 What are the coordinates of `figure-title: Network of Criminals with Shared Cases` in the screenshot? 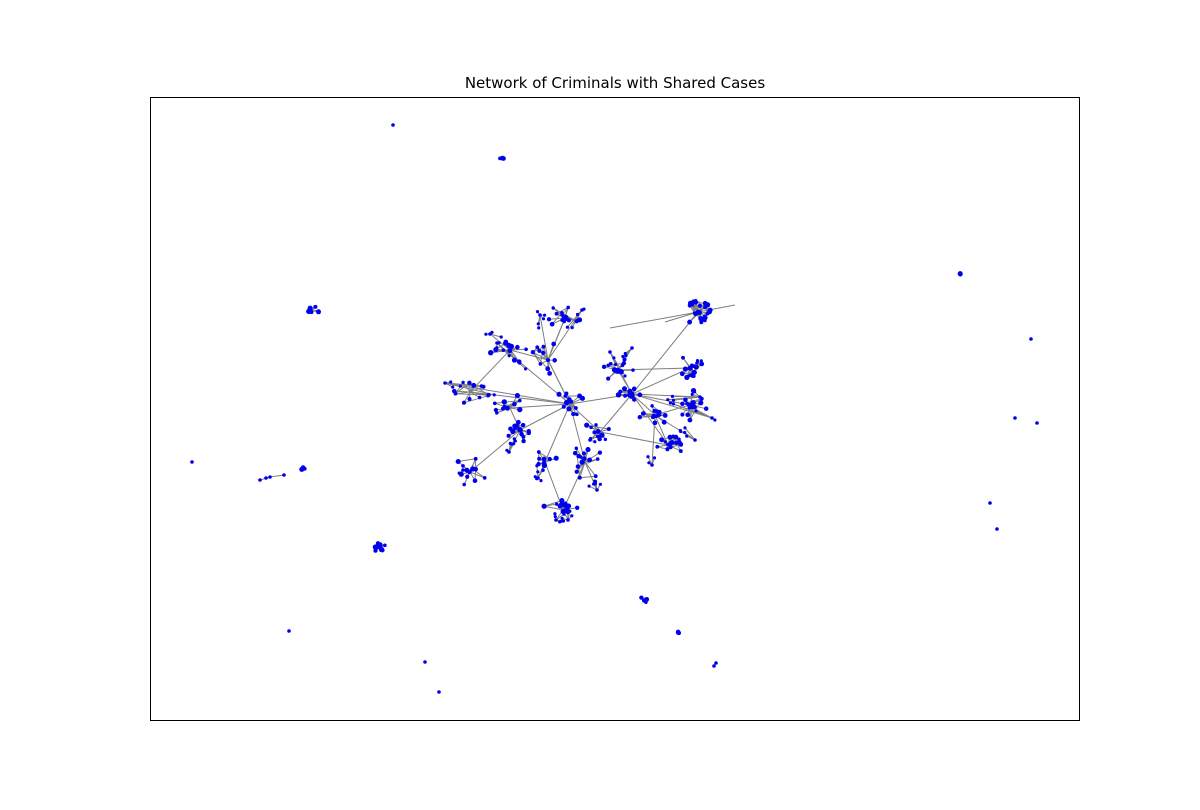 It's located at (615, 83).